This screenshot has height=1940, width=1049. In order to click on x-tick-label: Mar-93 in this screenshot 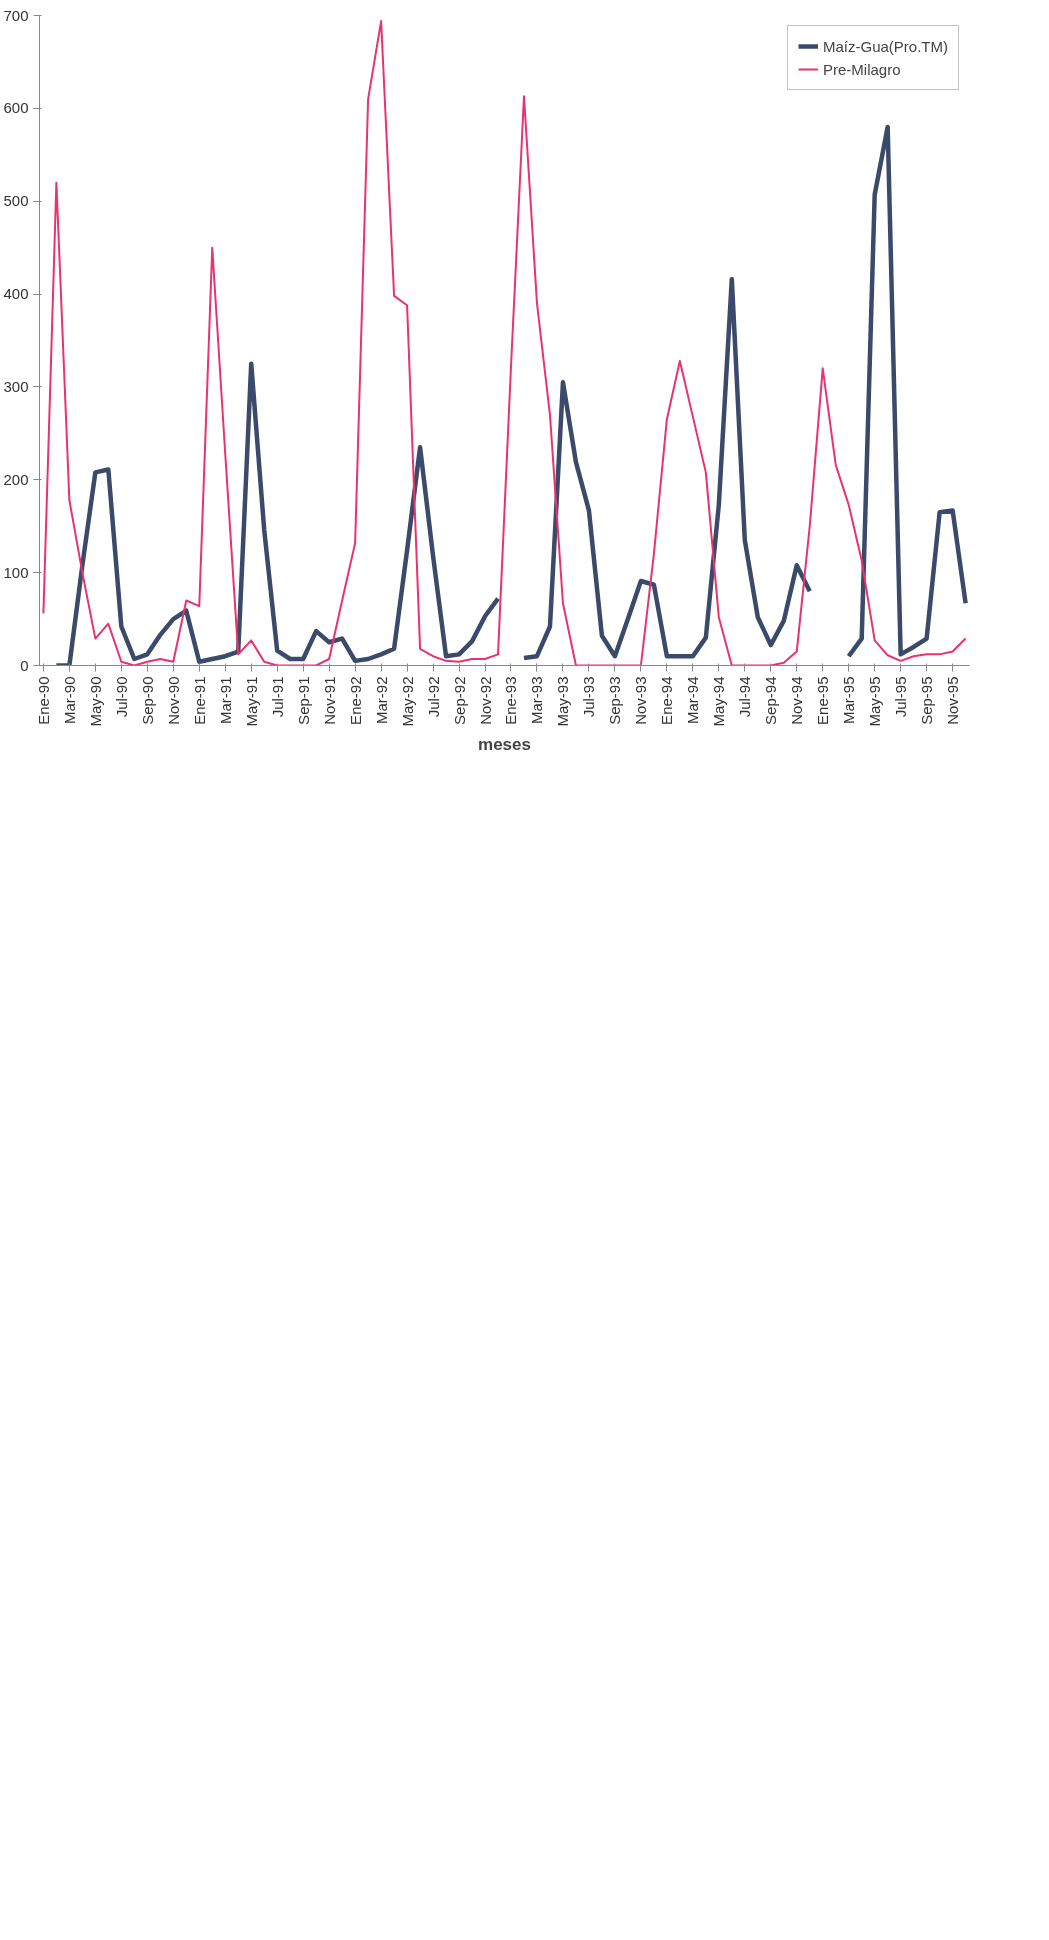, I will do `click(537, 700)`.